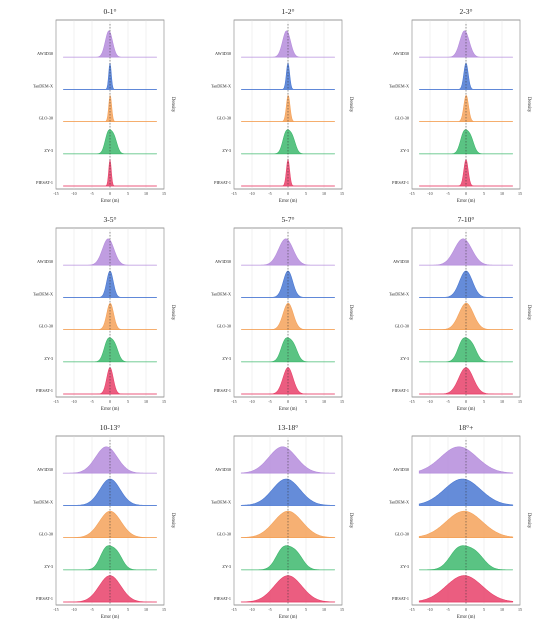  What do you see at coordinates (288, 11) in the screenshot?
I see `chart-title: 1-2°` at bounding box center [288, 11].